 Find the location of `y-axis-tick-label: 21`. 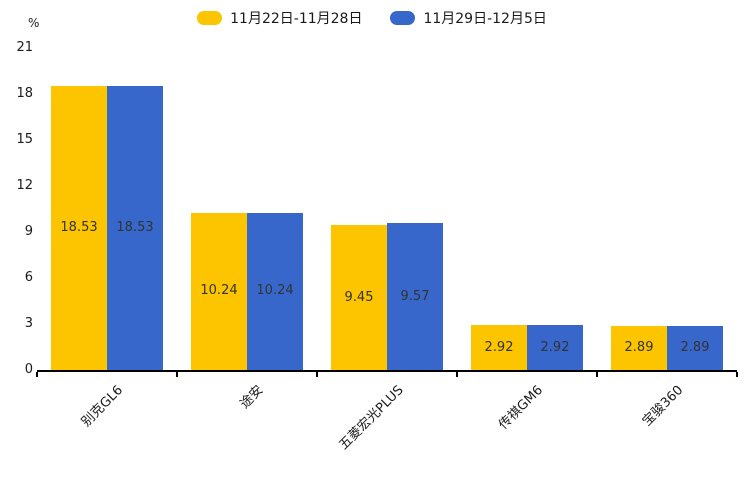

y-axis-tick-label: 21 is located at coordinates (24, 47).